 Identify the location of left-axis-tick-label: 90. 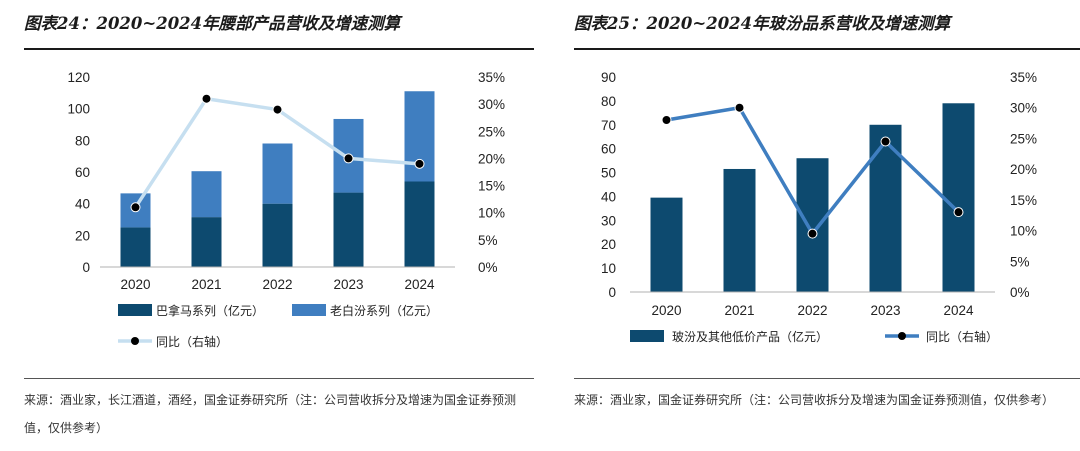
(608, 77).